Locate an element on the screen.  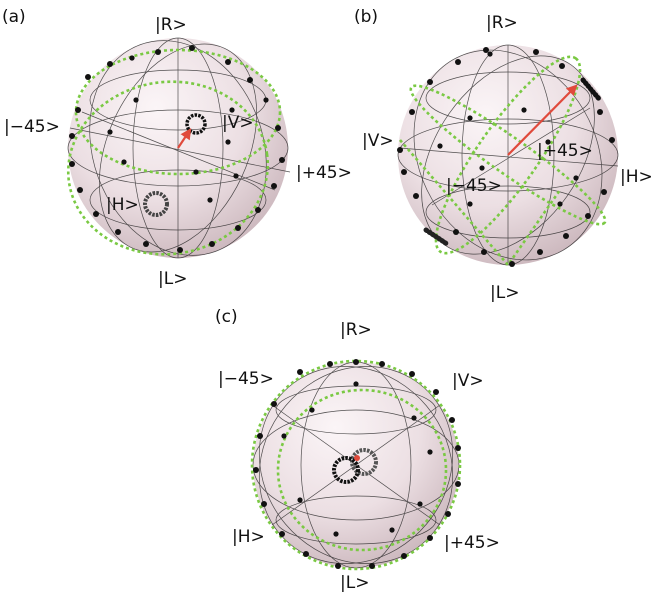
state-label-r-b: |R> is located at coordinates (502, 23).